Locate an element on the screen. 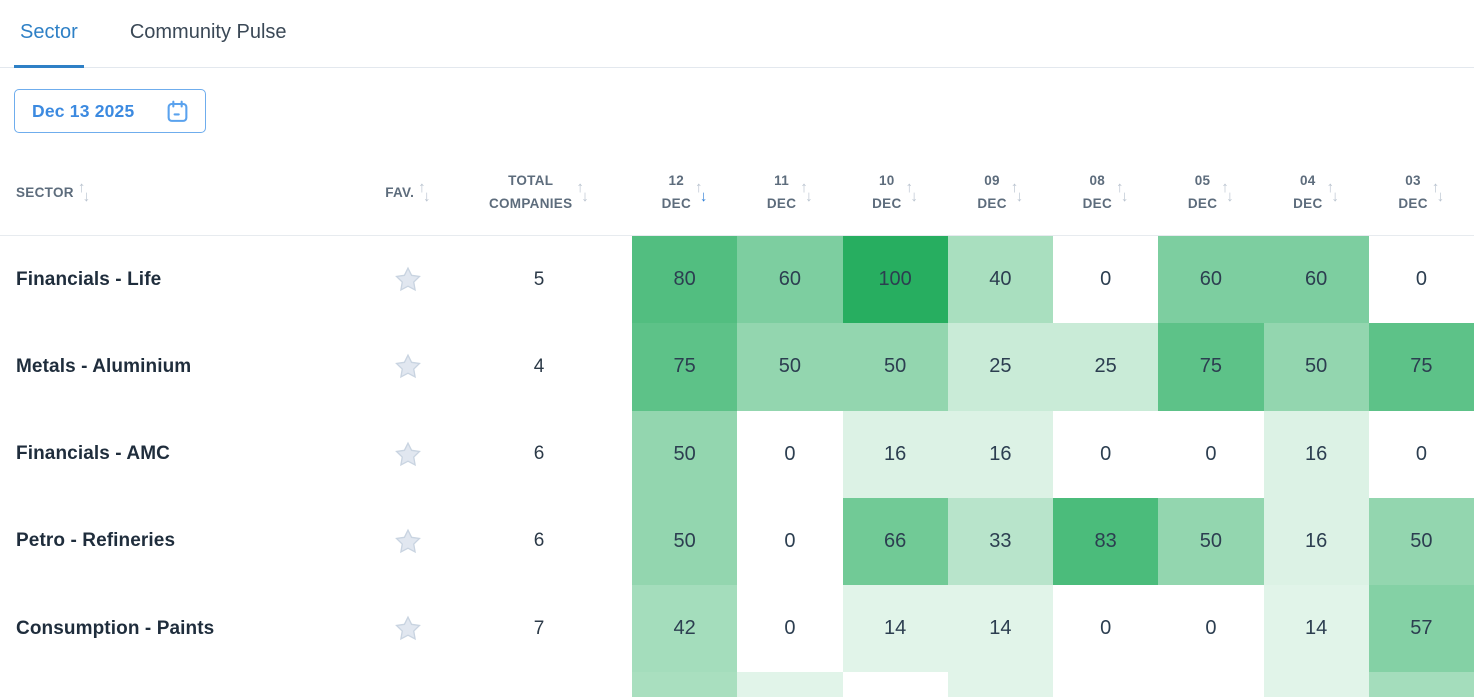 The width and height of the screenshot is (1474, 697). column-header-08-dec: 08 DEC ↑ ↓ is located at coordinates (1105, 192).